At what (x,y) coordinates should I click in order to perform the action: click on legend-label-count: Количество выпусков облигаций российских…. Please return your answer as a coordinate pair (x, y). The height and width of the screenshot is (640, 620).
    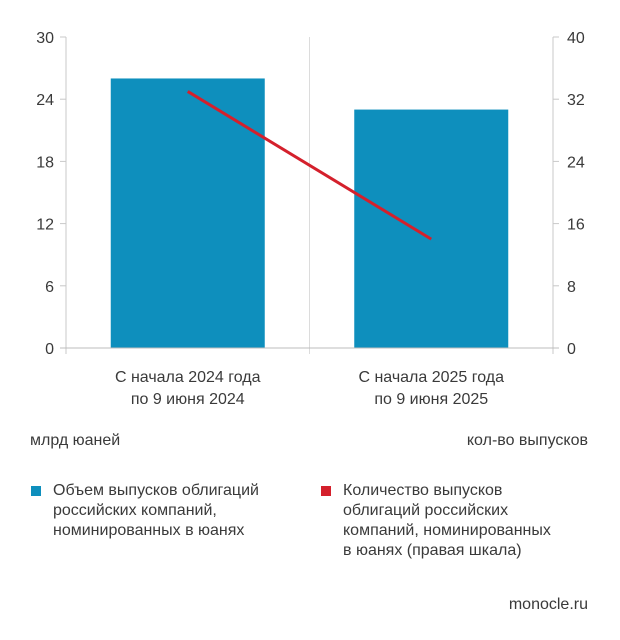
    Looking at the image, I should click on (447, 520).